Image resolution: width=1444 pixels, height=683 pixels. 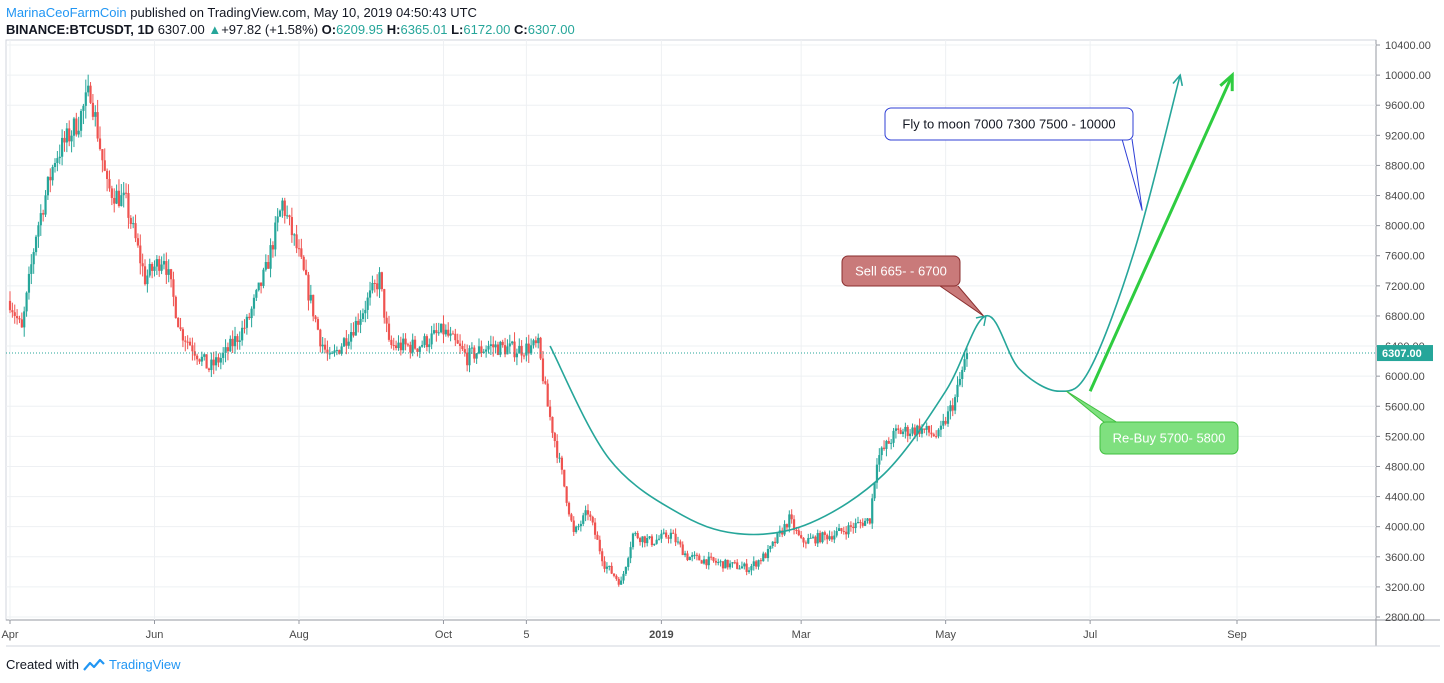 I want to click on y-tick-label: 4800.00, so click(x=1405, y=467).